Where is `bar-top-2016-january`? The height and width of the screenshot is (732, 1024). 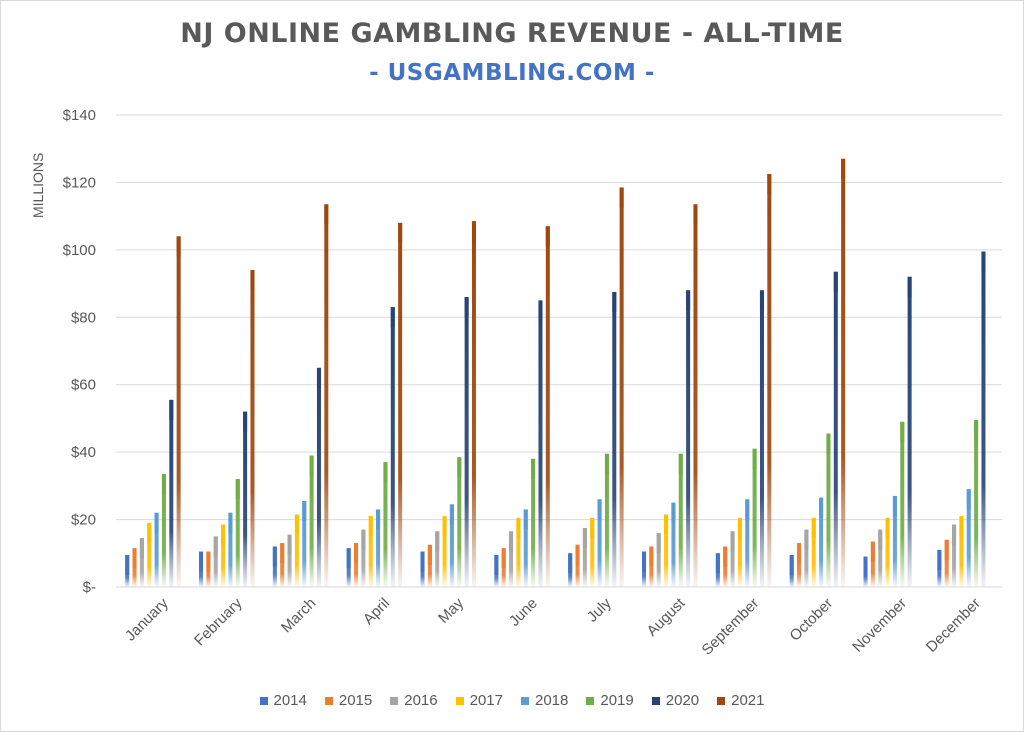 bar-top-2016-january is located at coordinates (141, 548).